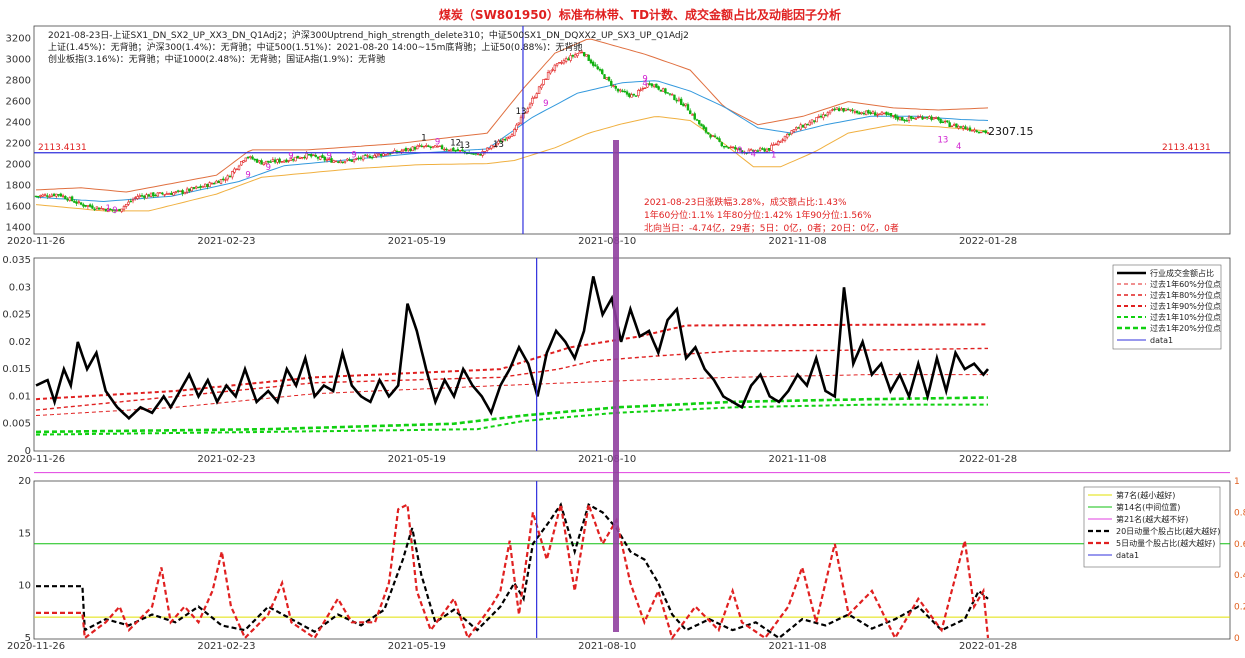  Describe the element at coordinates (771, 228) in the screenshot. I see `stat-line-3: 北向当日：-4.74亿，29者；5日：0亿，0者；20日：0亿，0者` at that location.